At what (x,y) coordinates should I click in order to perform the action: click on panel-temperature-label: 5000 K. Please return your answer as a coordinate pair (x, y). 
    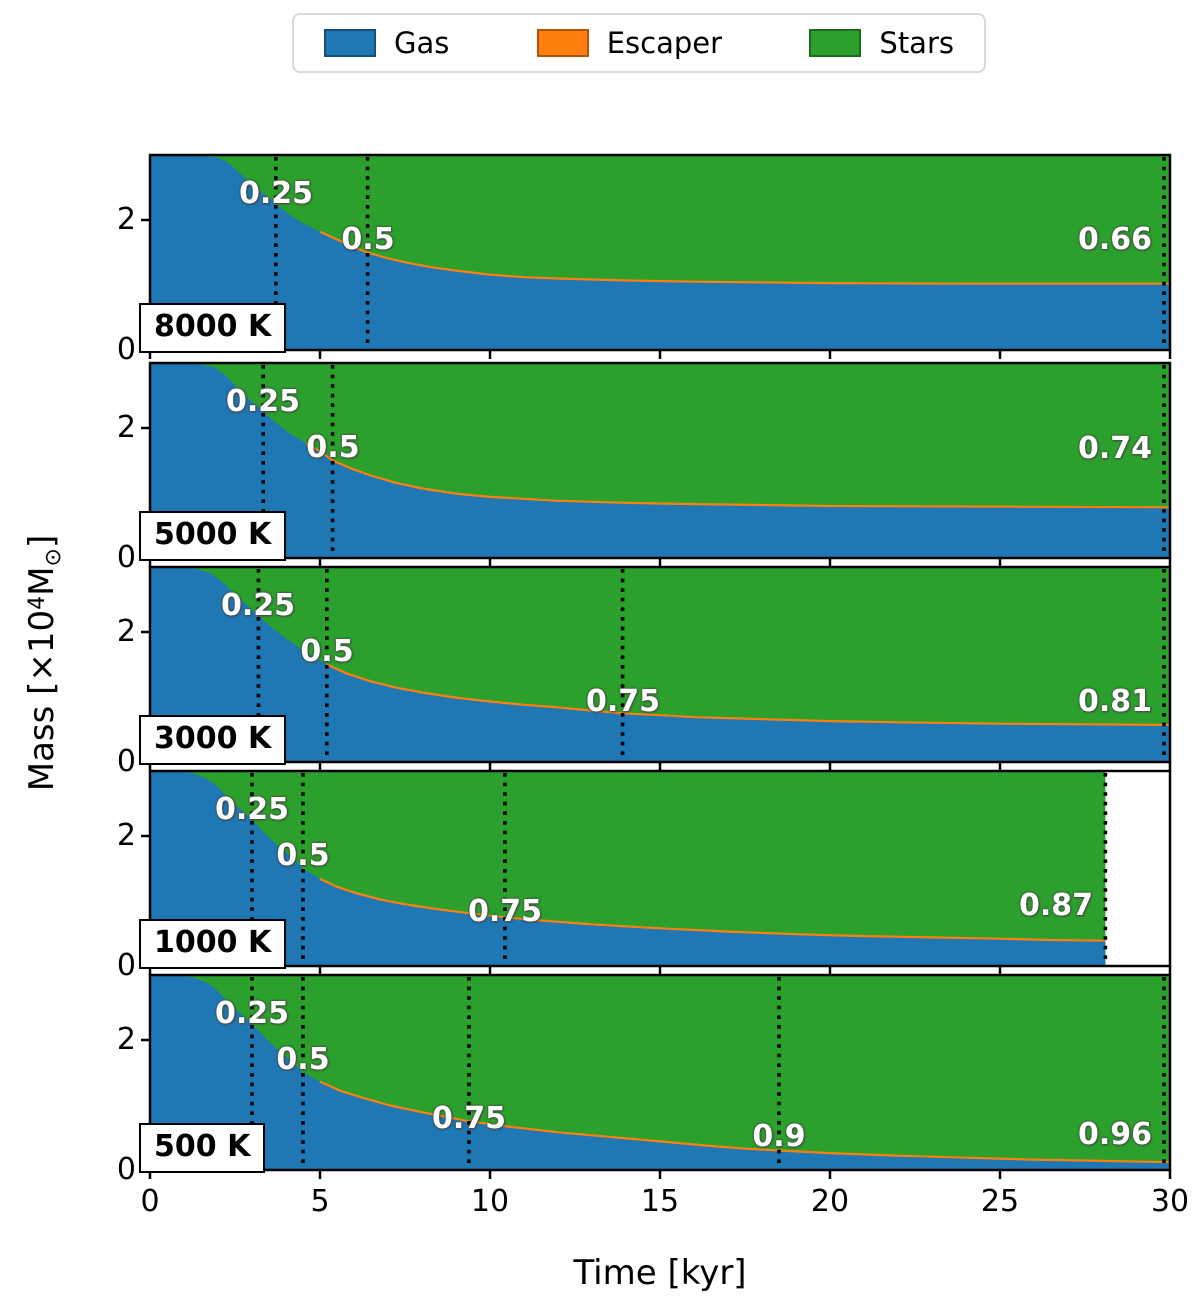
    Looking at the image, I should click on (213, 536).